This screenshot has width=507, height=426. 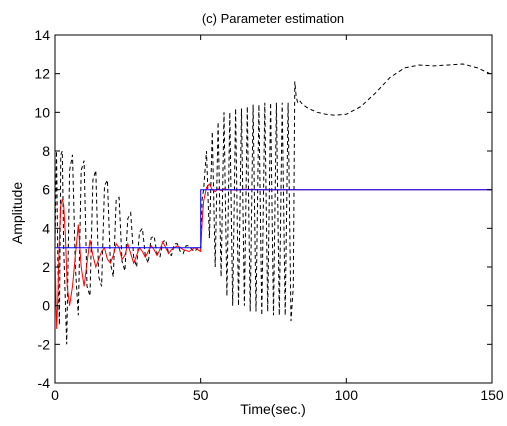 What do you see at coordinates (46, 306) in the screenshot?
I see `y-tick-label: 0` at bounding box center [46, 306].